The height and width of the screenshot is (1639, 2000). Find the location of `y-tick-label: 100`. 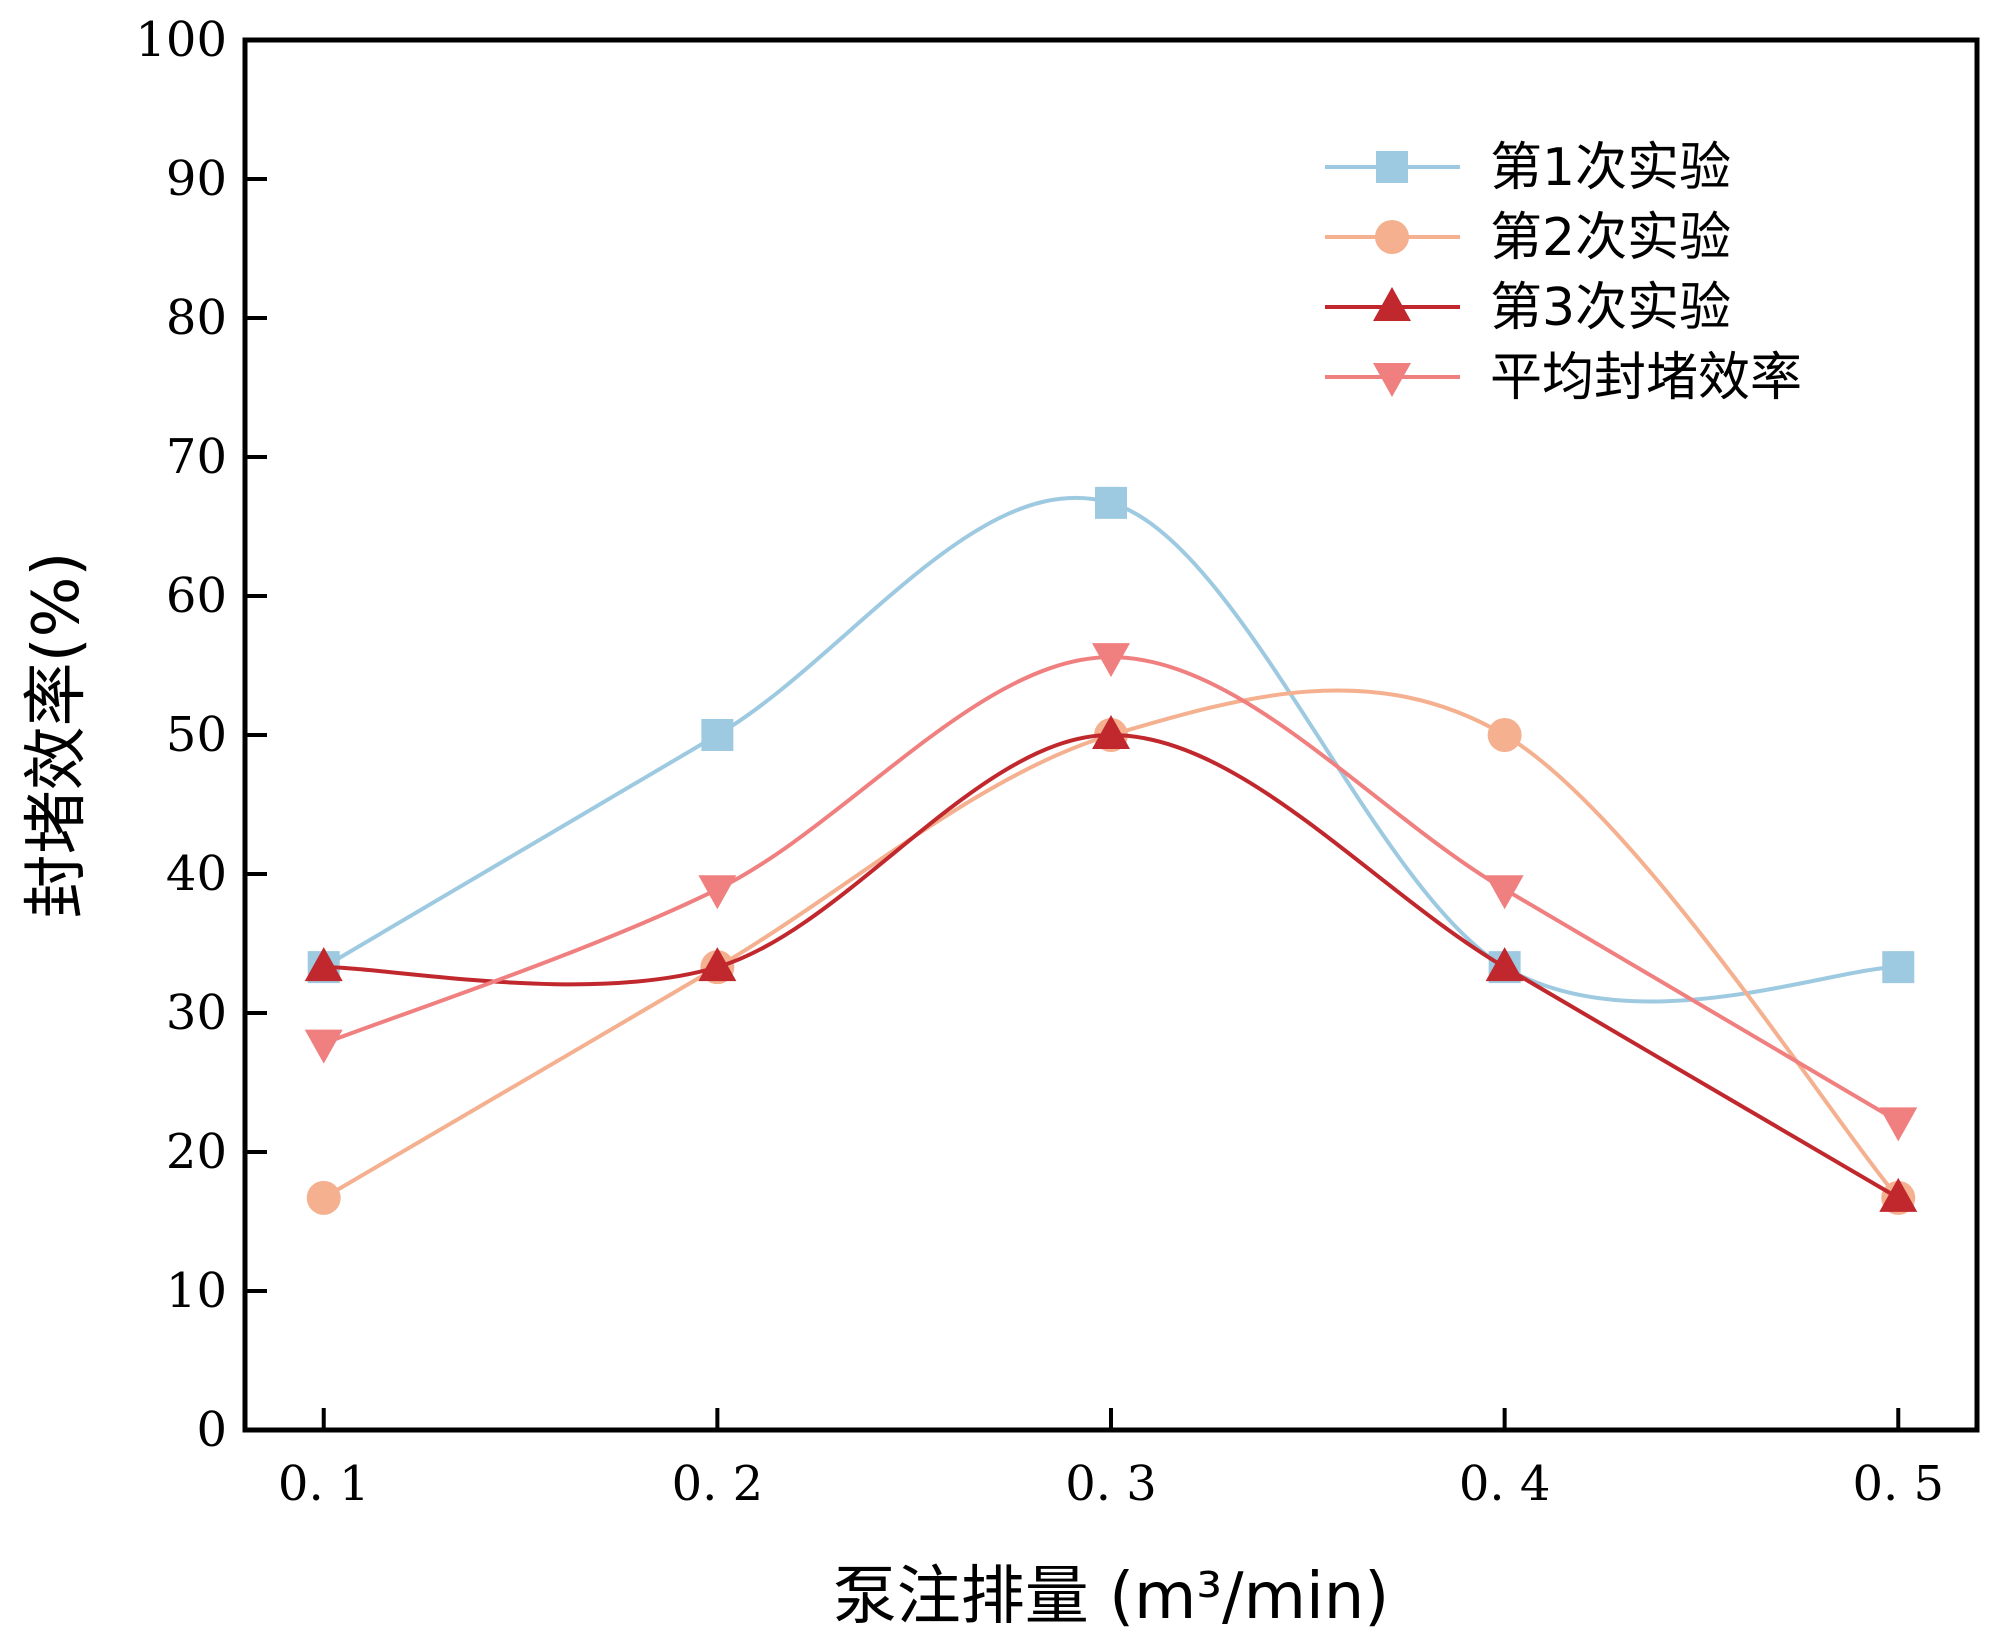

y-tick-label: 100 is located at coordinates (181, 40).